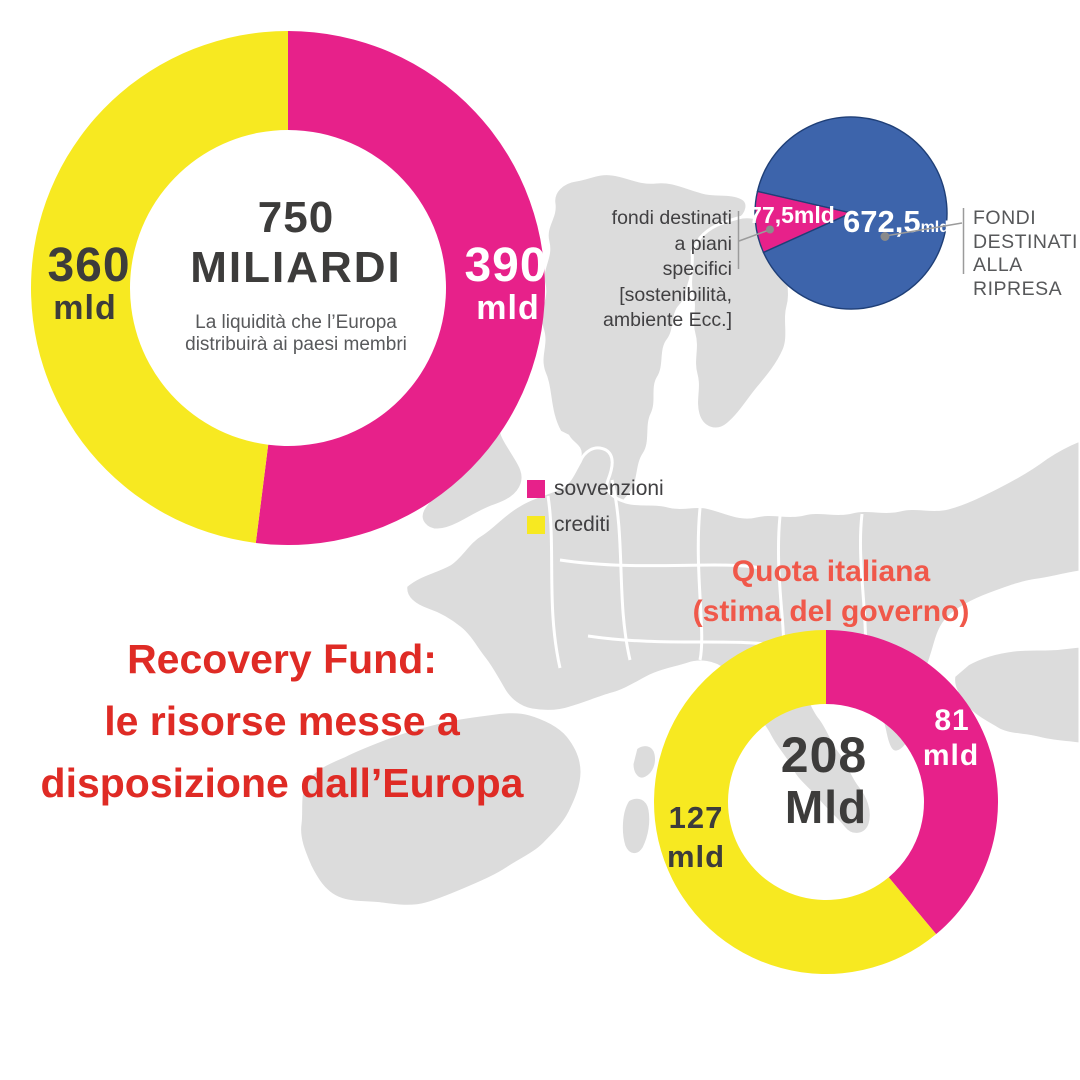  I want to click on pie-big-unit: mld, so click(935, 227).